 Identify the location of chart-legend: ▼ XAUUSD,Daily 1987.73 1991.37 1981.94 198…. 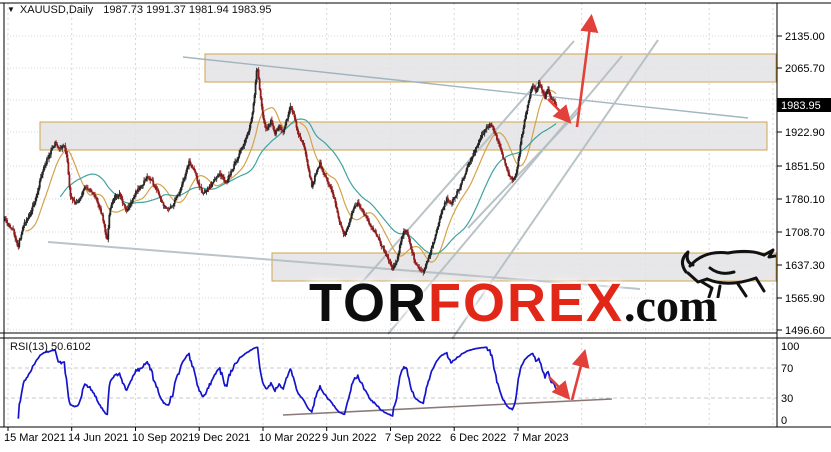
(139, 10).